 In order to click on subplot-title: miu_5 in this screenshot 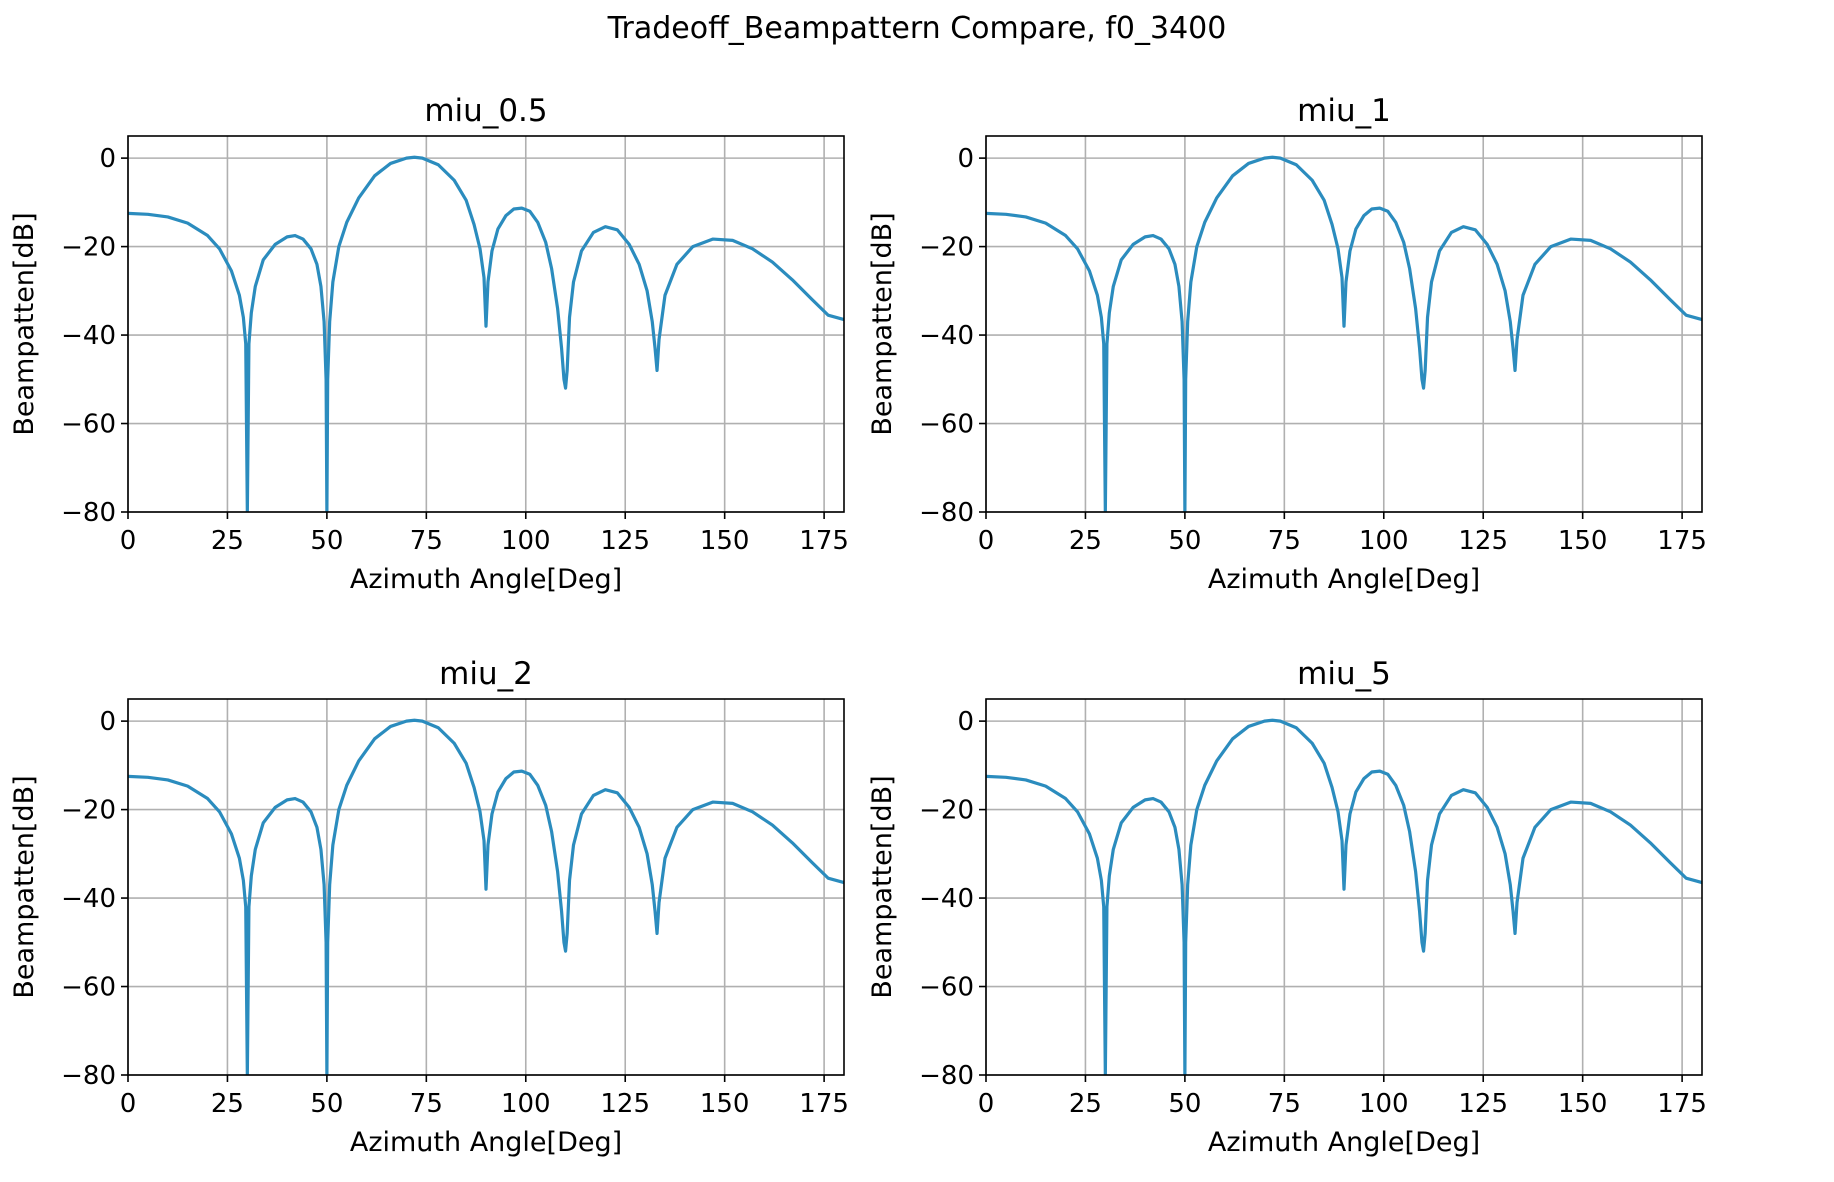, I will do `click(1344, 674)`.